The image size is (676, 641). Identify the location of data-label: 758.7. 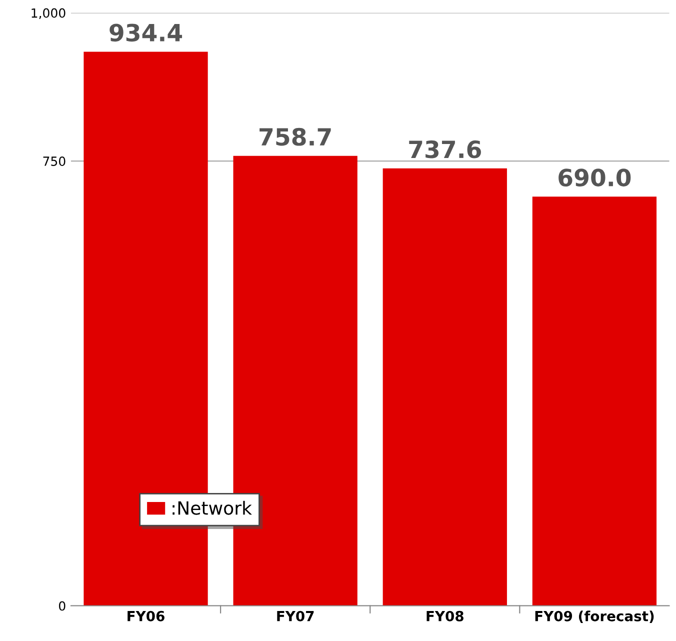
(295, 137).